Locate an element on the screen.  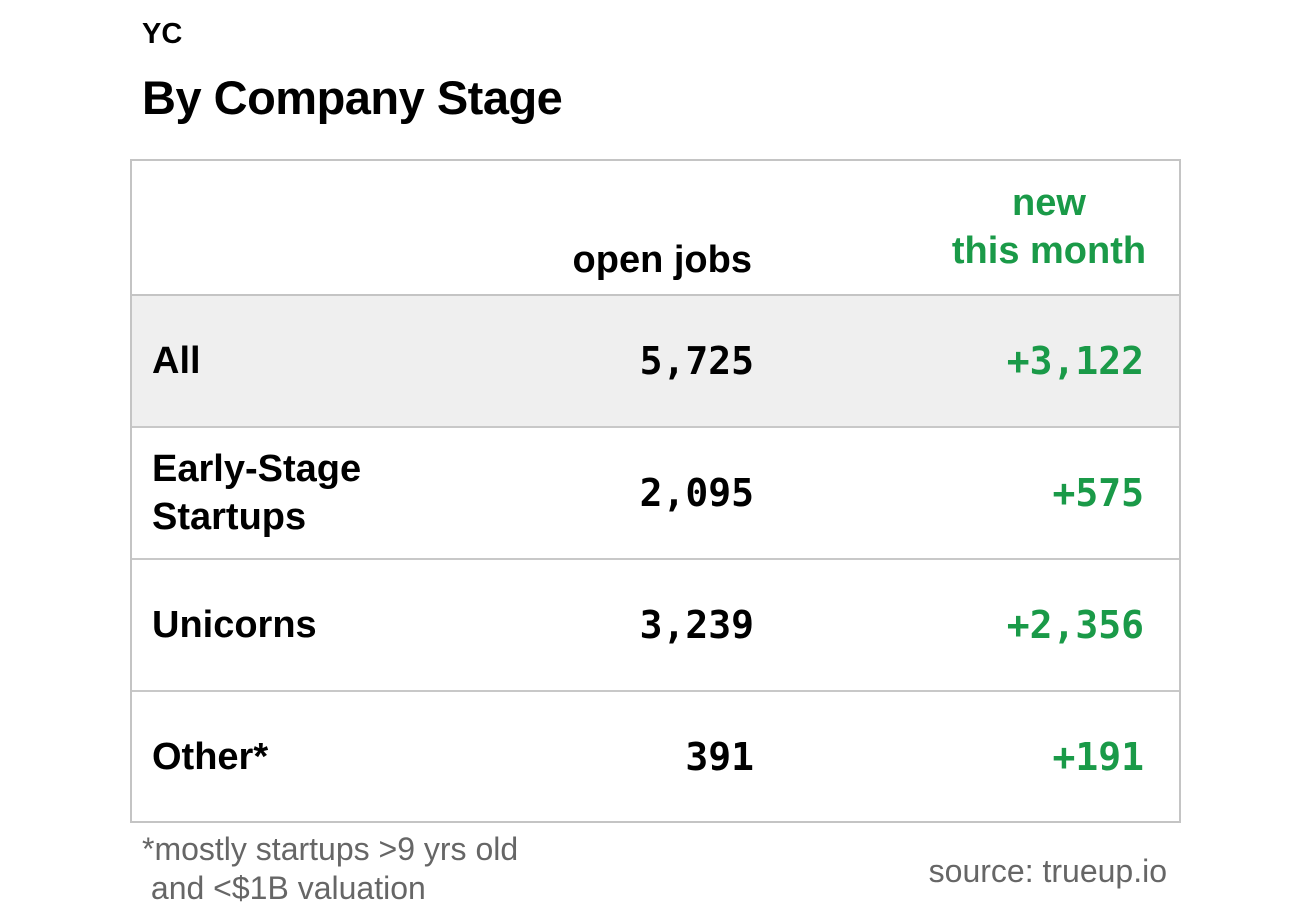
footnote-line-2: and <$1B valuation is located at coordinates (284, 888).